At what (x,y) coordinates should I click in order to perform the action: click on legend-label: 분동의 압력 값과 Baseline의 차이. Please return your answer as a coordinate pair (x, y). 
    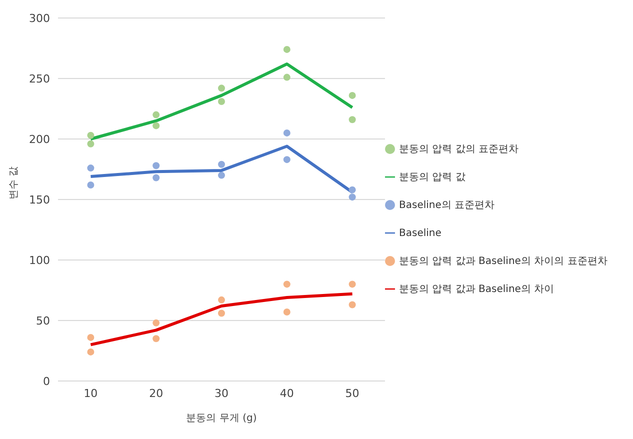
    Looking at the image, I should click on (476, 289).